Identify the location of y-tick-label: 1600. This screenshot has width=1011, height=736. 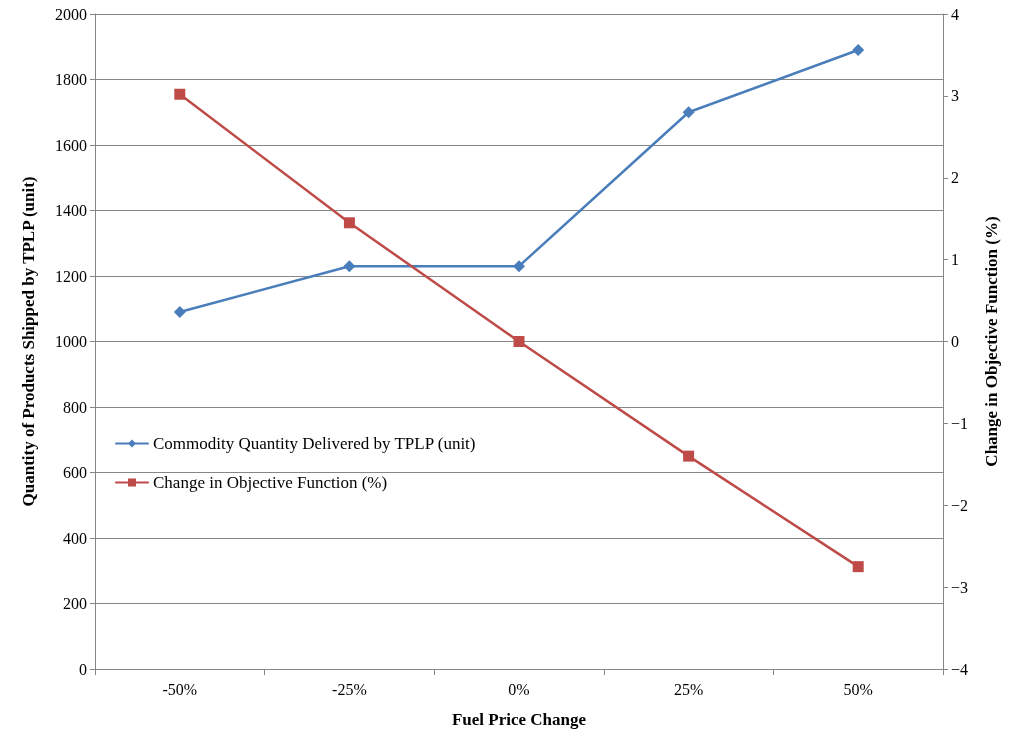
(71, 145).